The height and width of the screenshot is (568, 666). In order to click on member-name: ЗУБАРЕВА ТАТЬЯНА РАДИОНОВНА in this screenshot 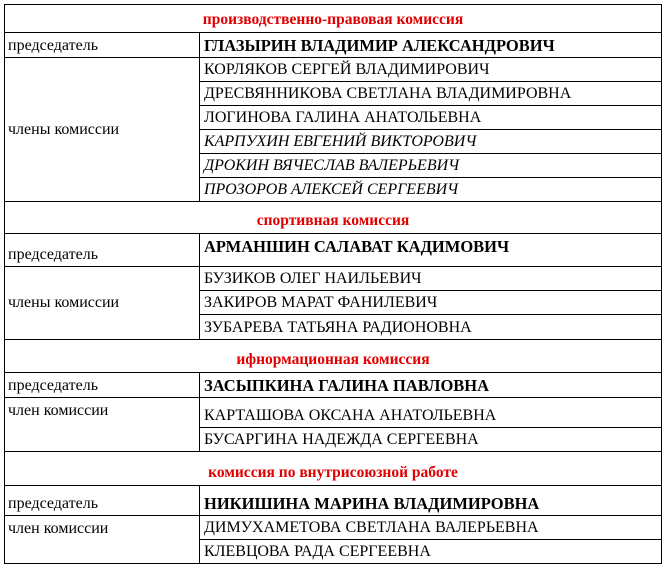, I will do `click(430, 327)`.